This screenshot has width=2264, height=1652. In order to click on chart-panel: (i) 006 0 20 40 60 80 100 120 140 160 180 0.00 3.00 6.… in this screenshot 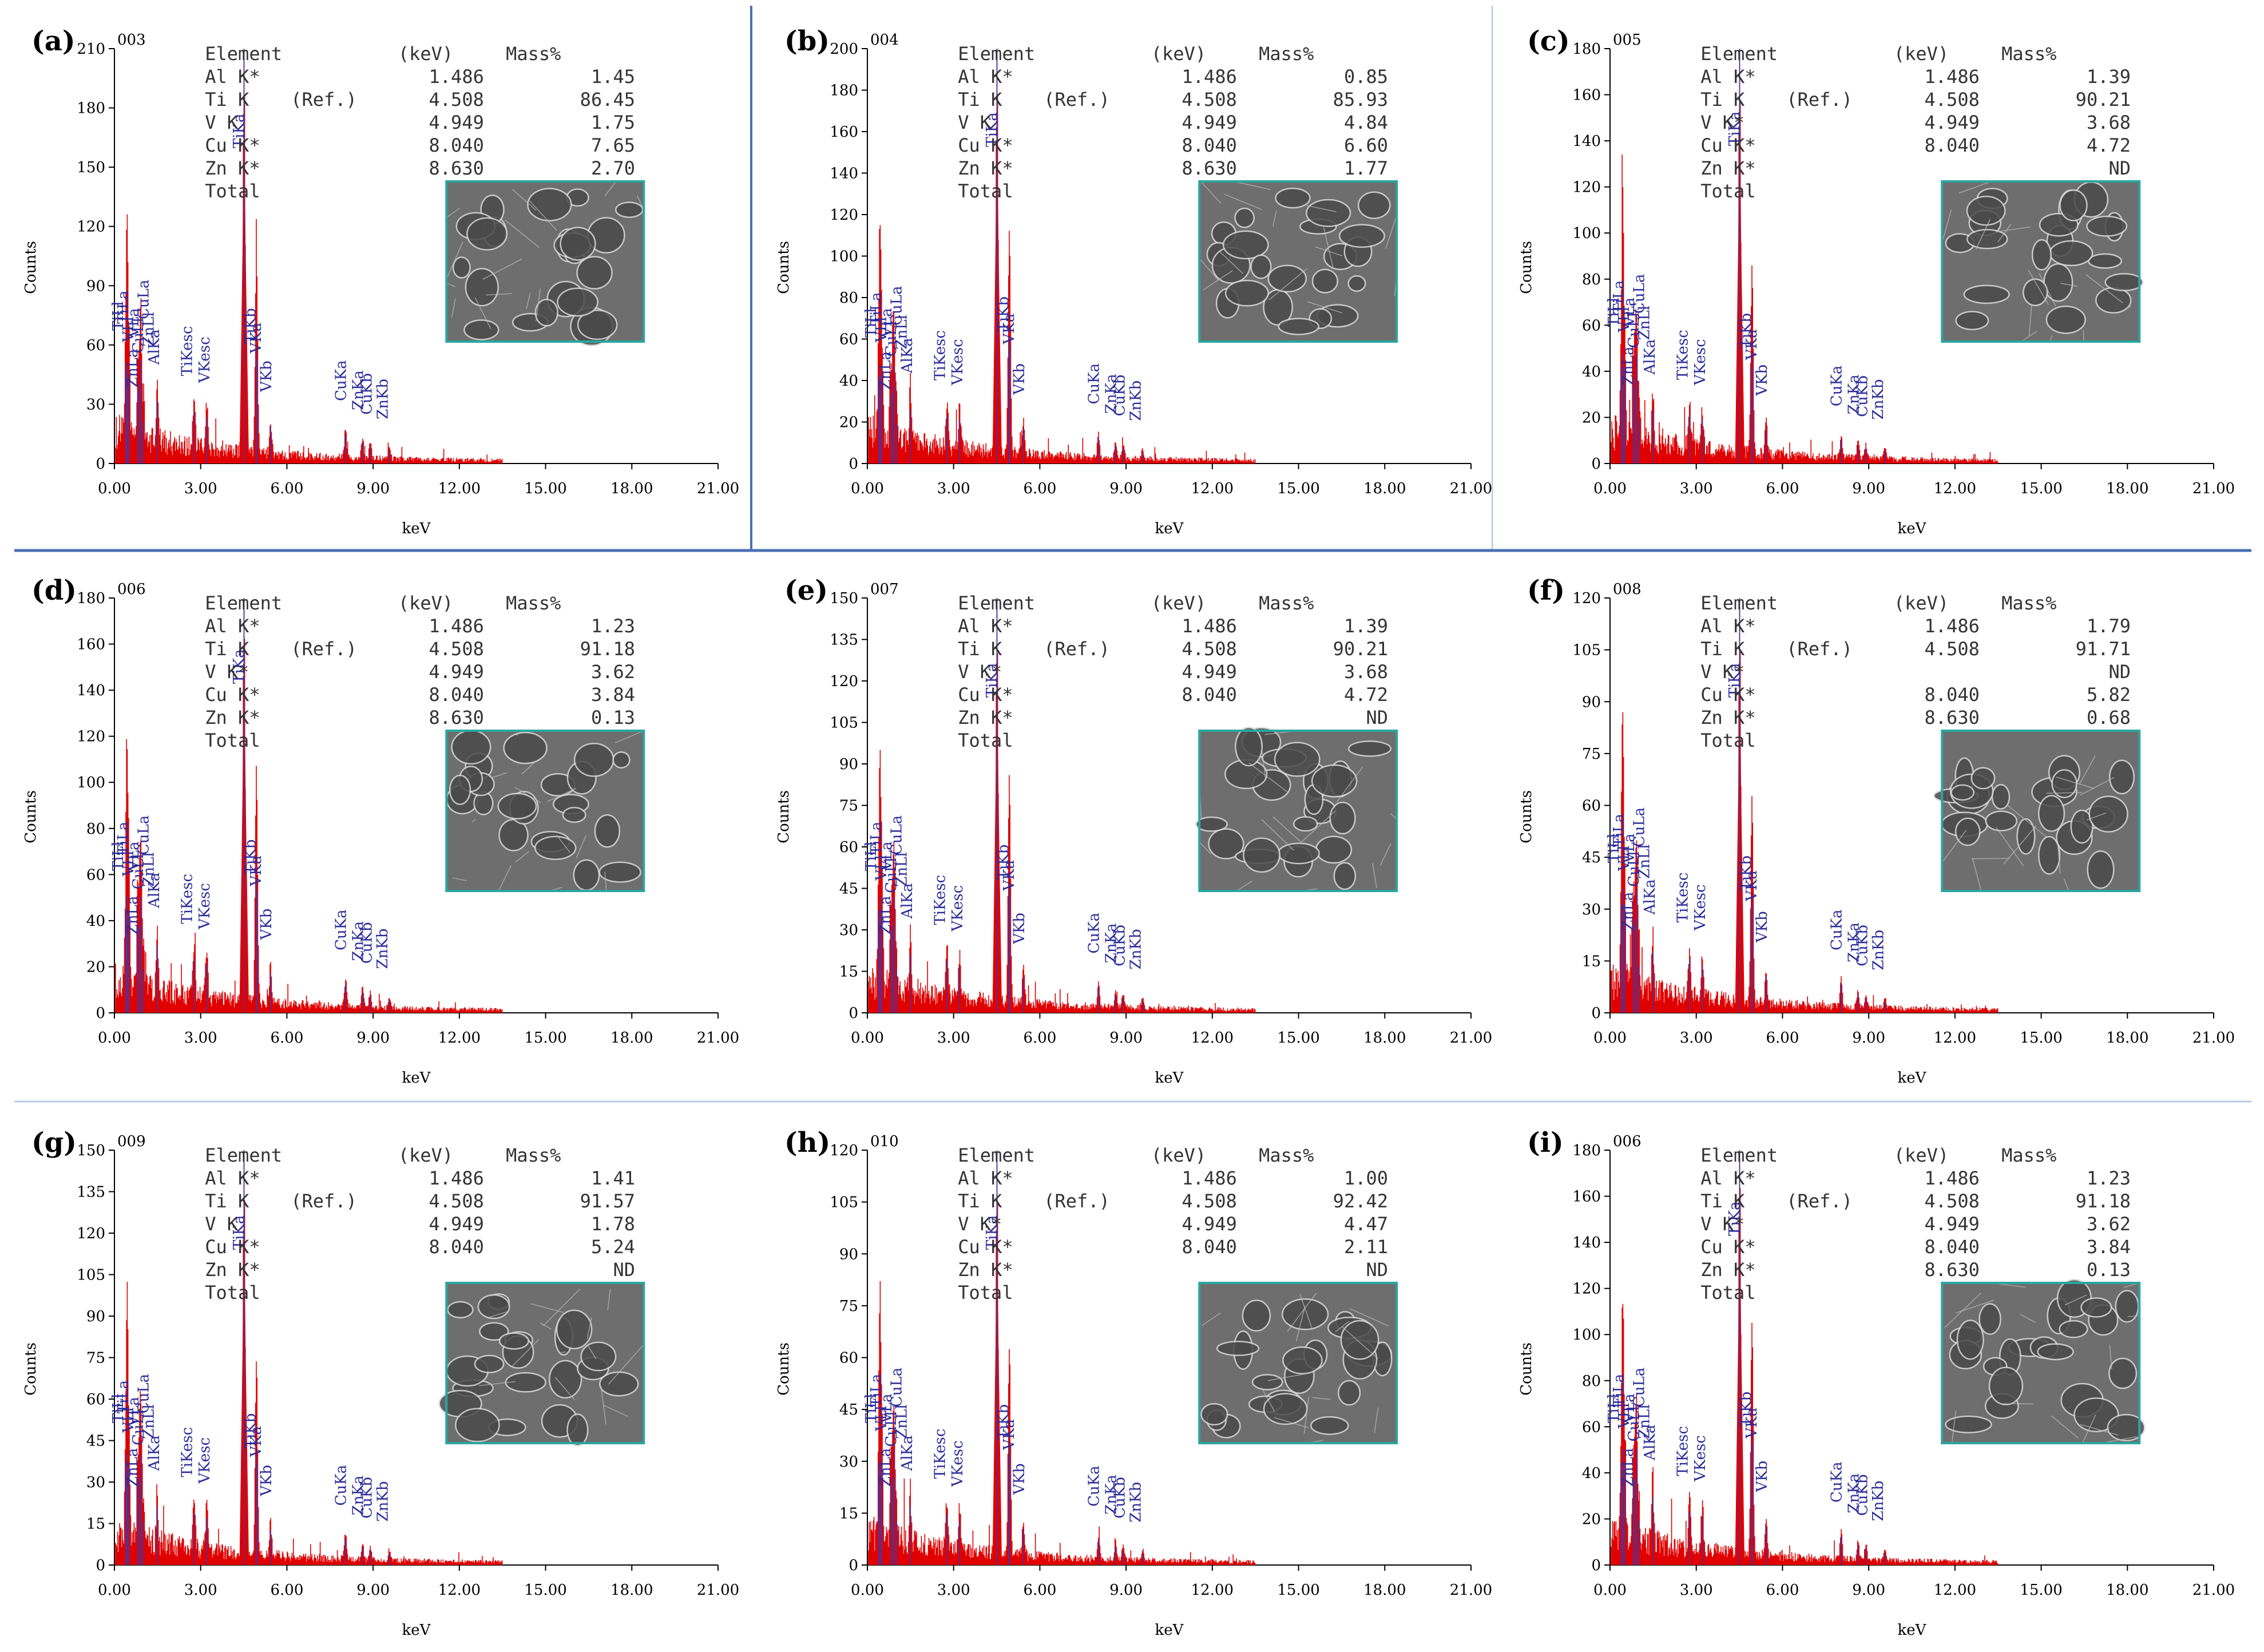, I will do `click(1877, 1383)`.